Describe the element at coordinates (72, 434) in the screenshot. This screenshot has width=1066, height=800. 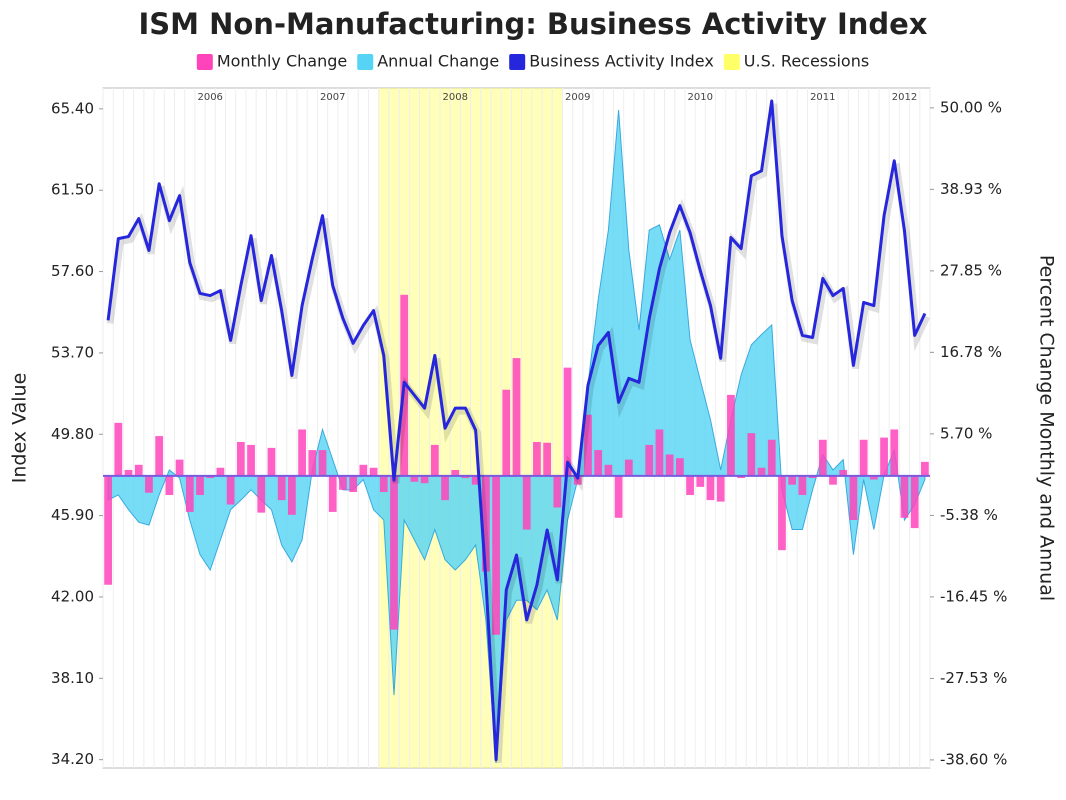
I see `y-tick-label: 49.80` at that location.